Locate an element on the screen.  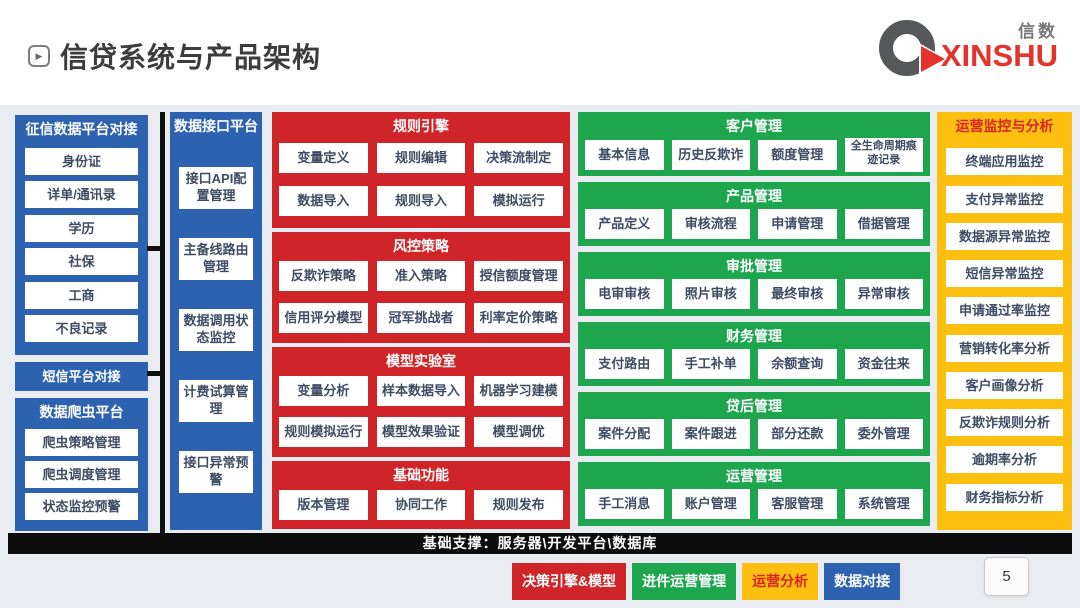
section-item: 手工补单 is located at coordinates (710, 363).